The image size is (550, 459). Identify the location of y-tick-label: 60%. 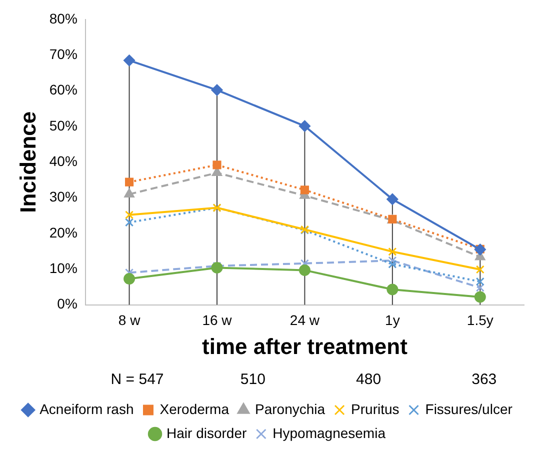
(63, 90).